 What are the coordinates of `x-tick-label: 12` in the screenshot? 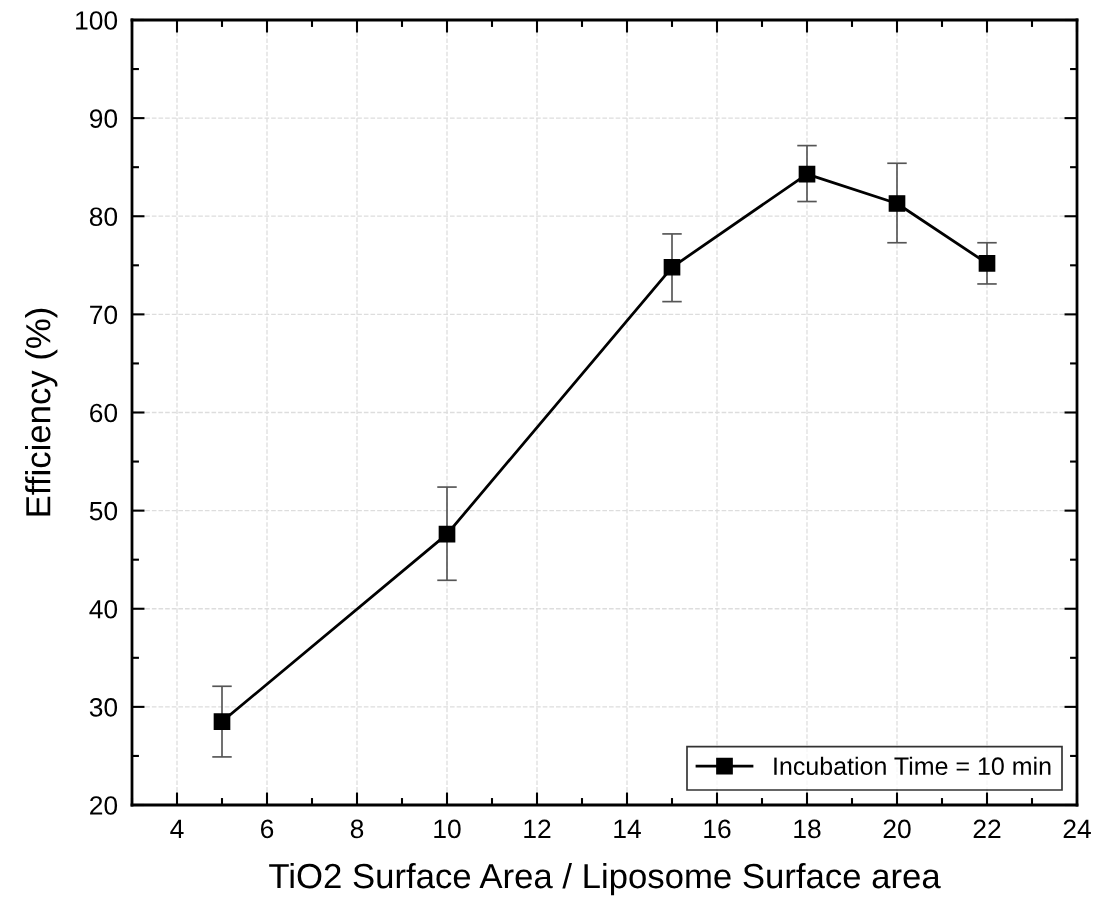 It's located at (537, 829).